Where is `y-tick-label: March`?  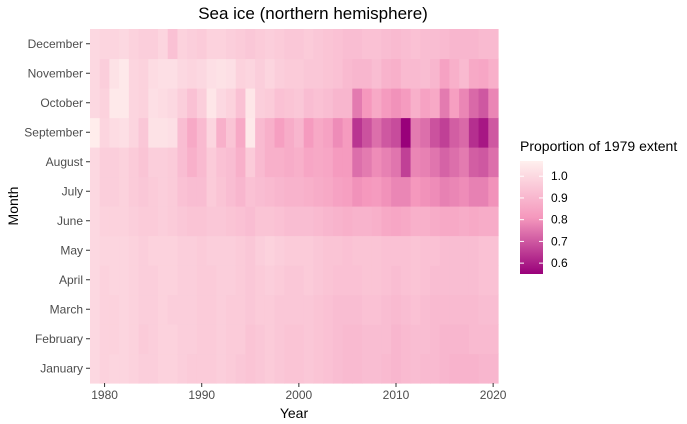
y-tick-label: March is located at coordinates (66, 309).